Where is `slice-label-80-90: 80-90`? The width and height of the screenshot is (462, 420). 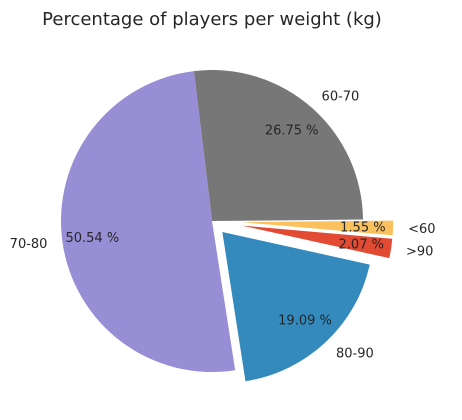 slice-label-80-90: 80-90 is located at coordinates (355, 354).